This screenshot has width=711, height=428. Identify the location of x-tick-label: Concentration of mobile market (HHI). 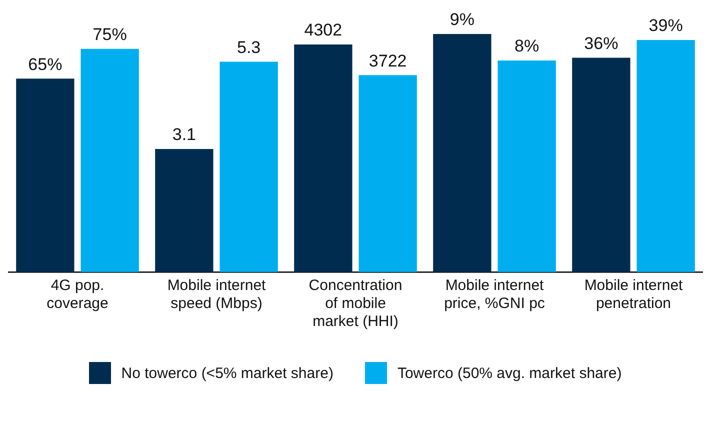
(355, 303).